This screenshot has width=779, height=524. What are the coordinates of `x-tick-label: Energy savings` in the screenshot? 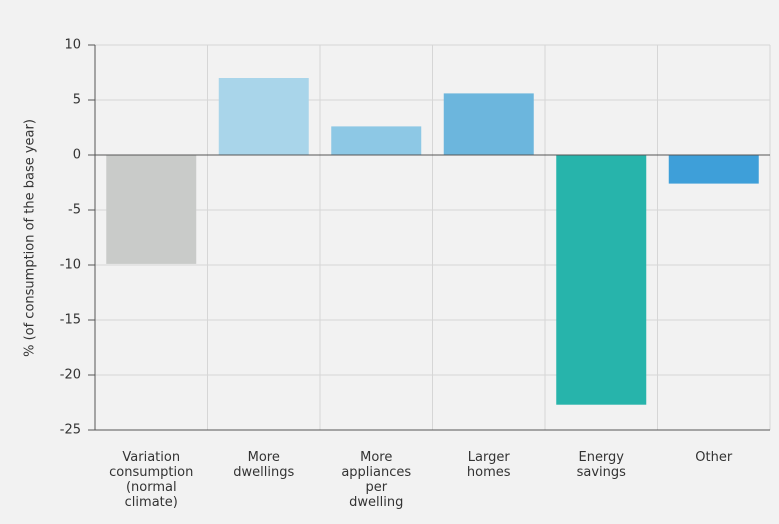 It's located at (602, 465).